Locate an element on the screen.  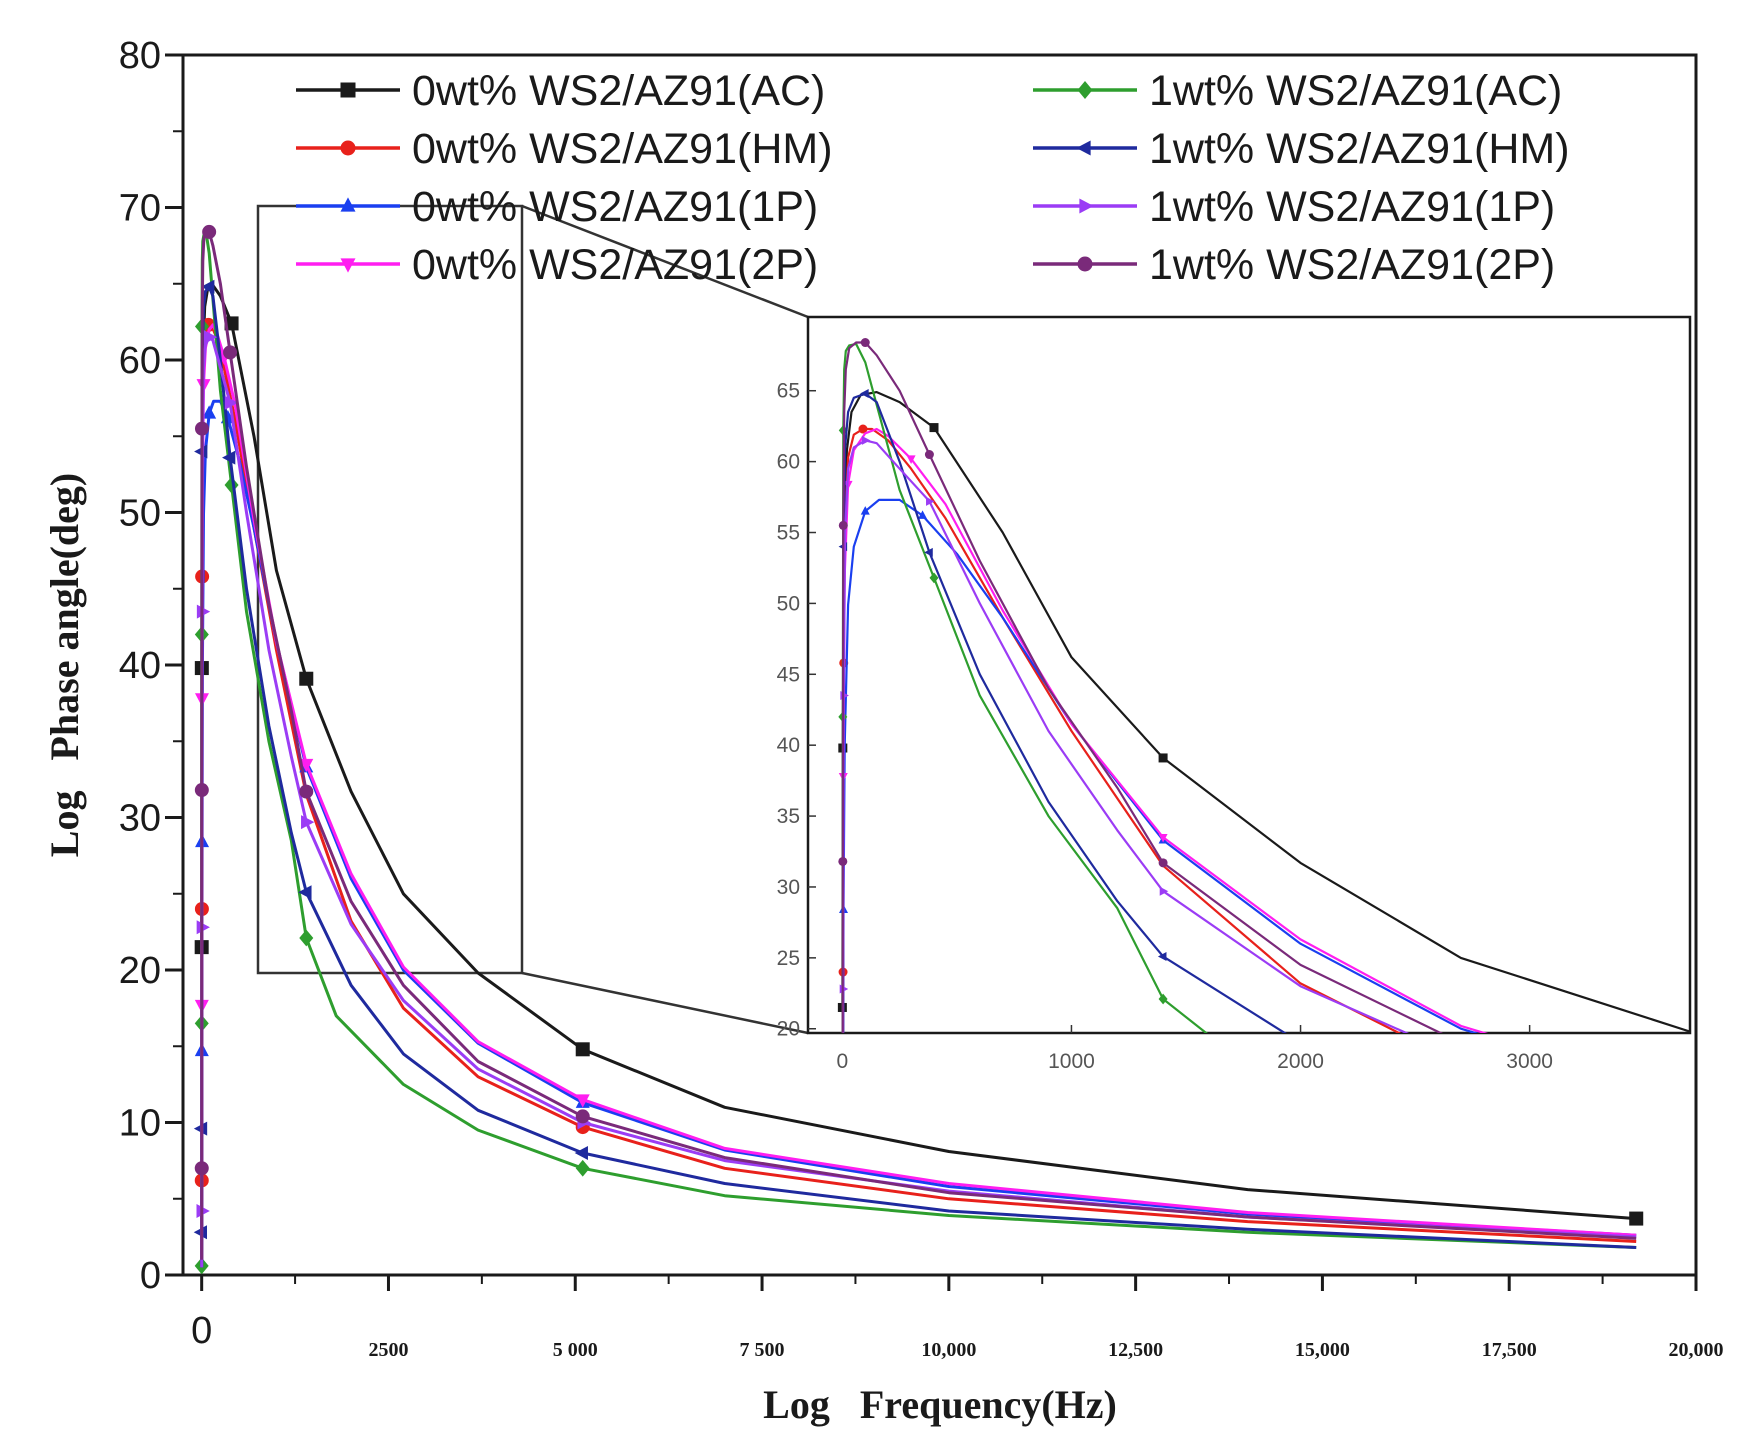
inset-x-tick-label: 3000 is located at coordinates (1529, 1061).